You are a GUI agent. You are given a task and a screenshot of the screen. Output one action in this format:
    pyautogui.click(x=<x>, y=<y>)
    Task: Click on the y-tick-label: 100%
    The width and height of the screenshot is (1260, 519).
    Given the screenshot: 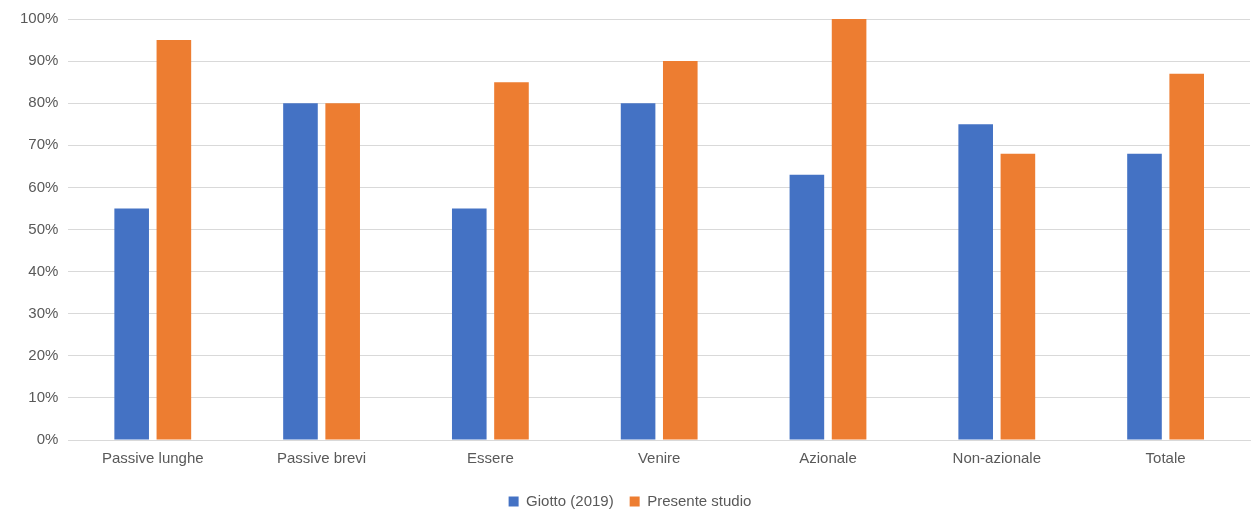 What is the action you would take?
    pyautogui.click(x=39, y=18)
    